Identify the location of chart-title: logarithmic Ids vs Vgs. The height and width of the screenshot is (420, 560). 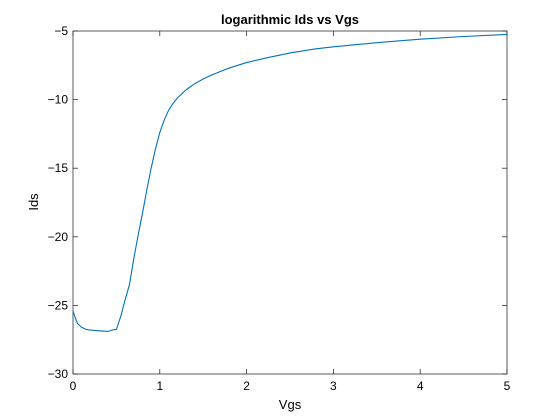
(290, 19).